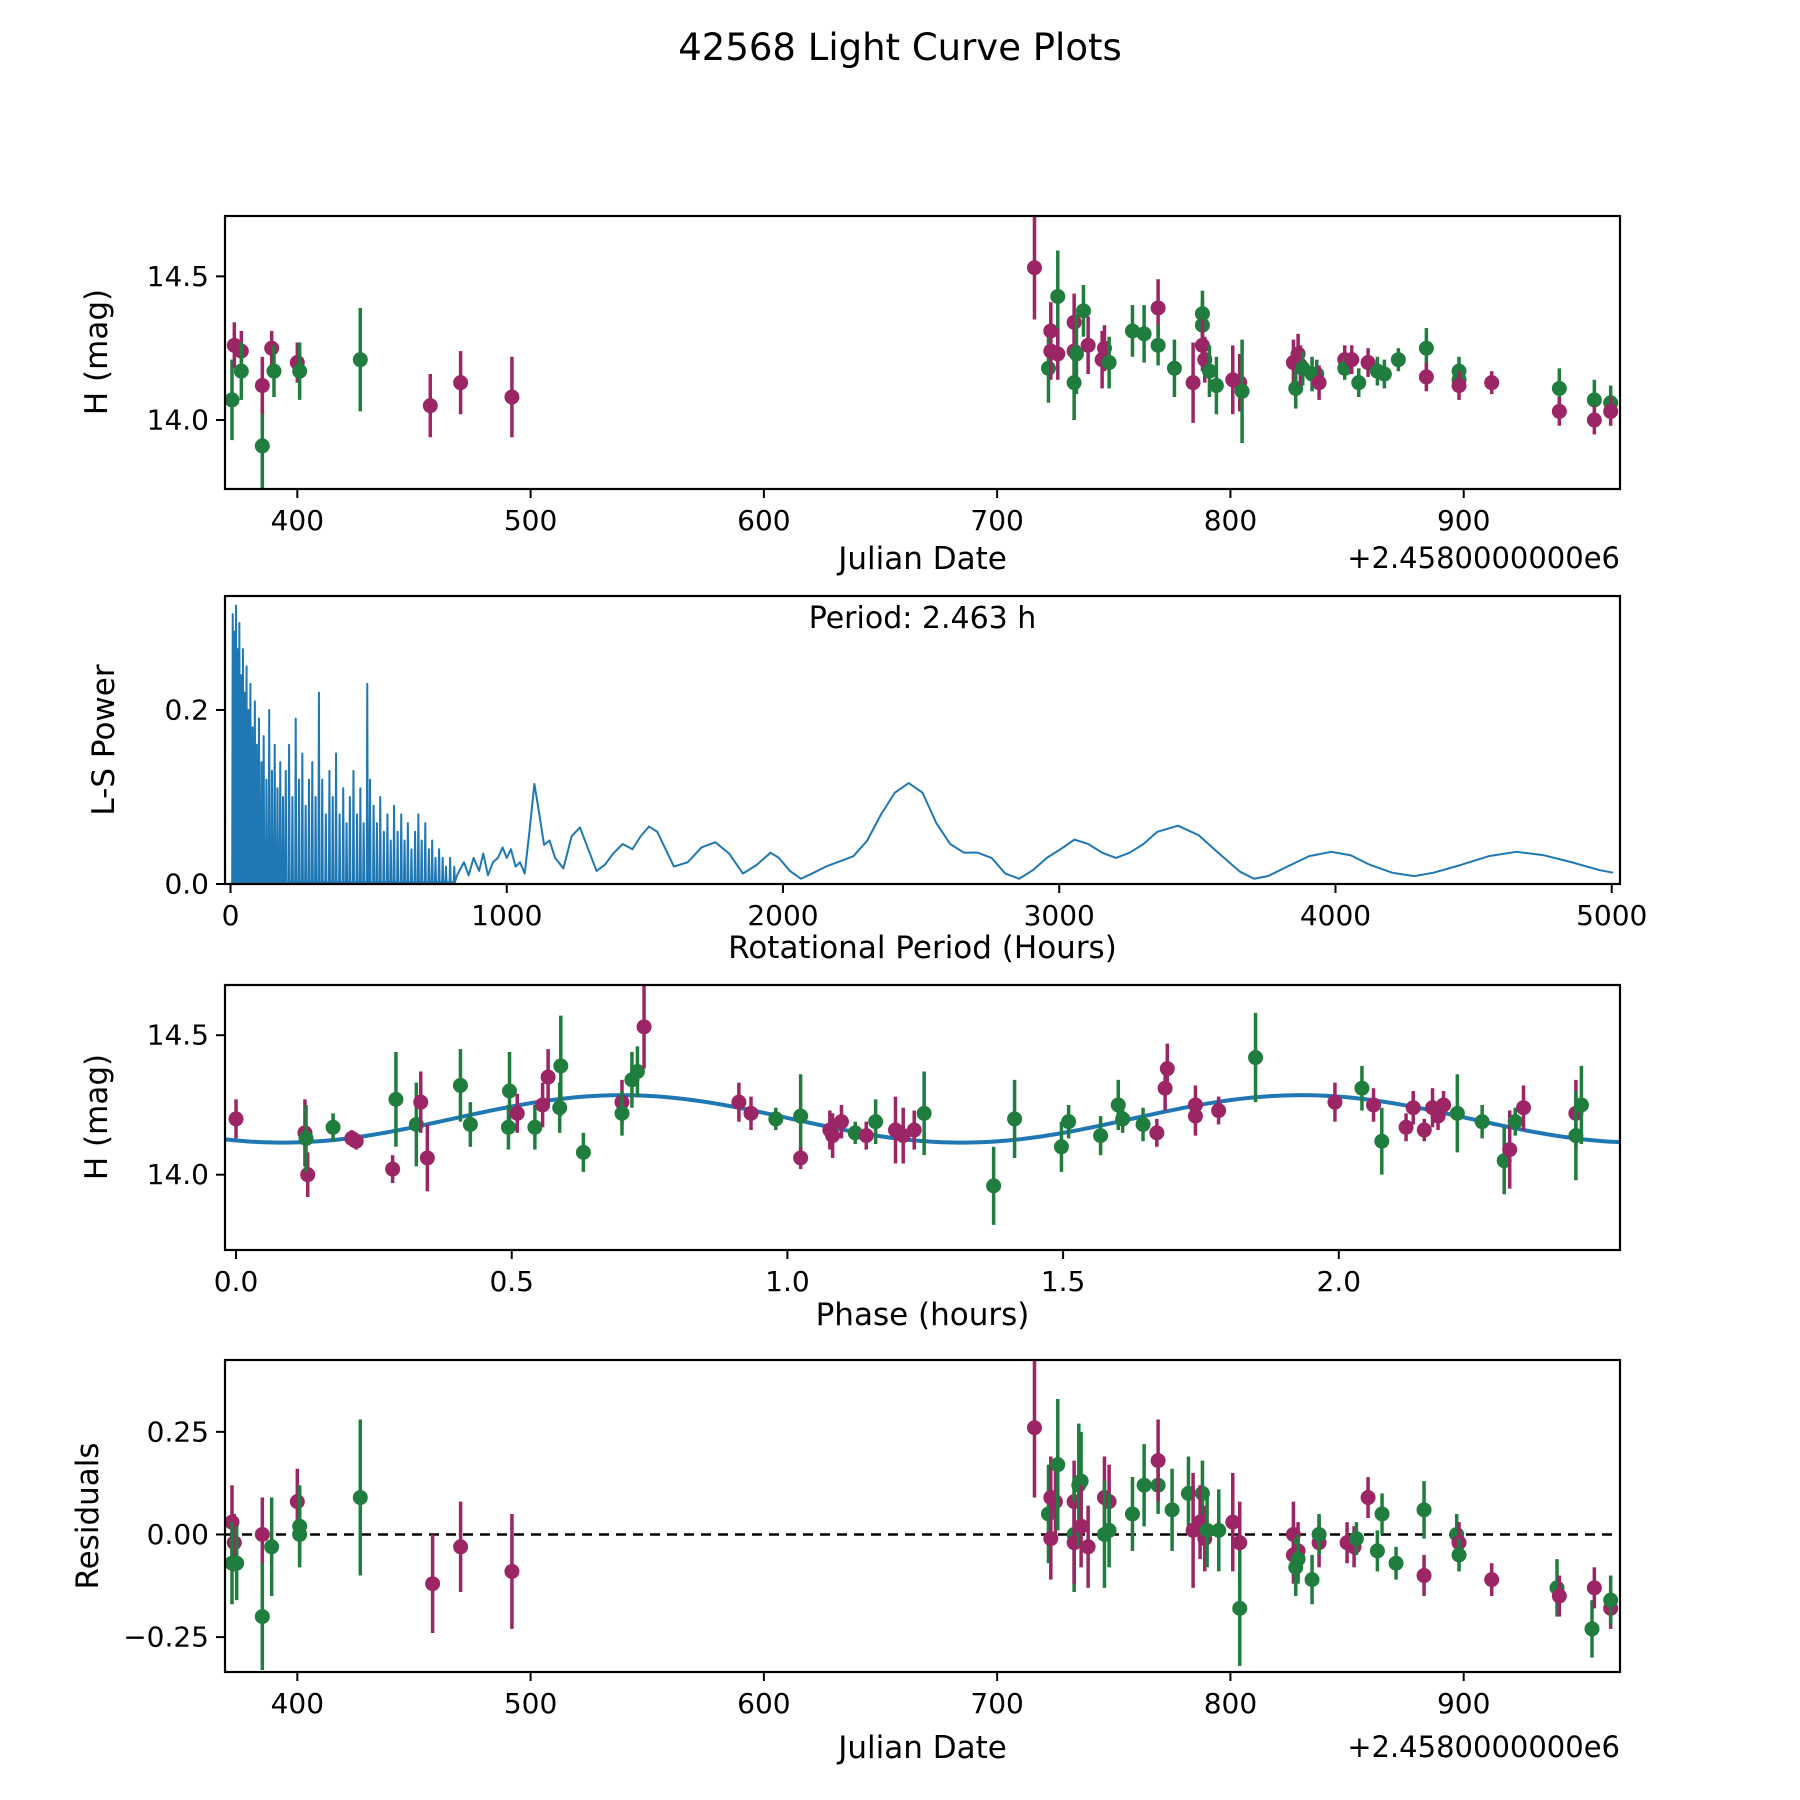 The width and height of the screenshot is (1800, 1800). Describe the element at coordinates (782, 915) in the screenshot. I see `periodogram-xtick: 2000` at that location.